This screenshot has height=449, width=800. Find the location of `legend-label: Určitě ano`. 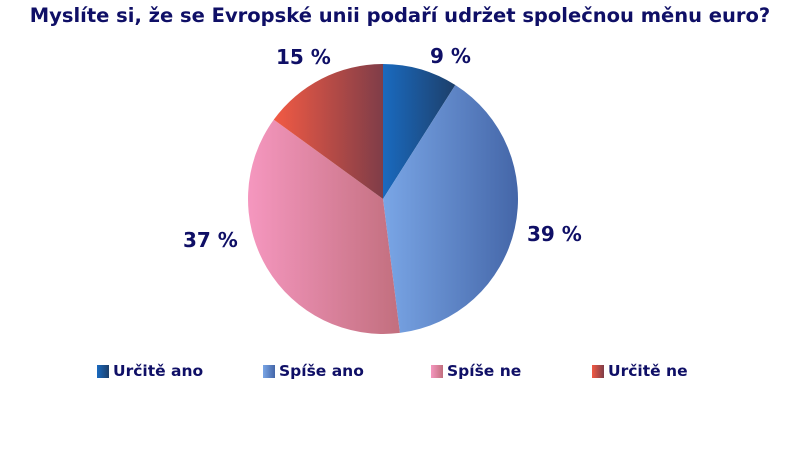

legend-label: Určitě ano is located at coordinates (158, 371).